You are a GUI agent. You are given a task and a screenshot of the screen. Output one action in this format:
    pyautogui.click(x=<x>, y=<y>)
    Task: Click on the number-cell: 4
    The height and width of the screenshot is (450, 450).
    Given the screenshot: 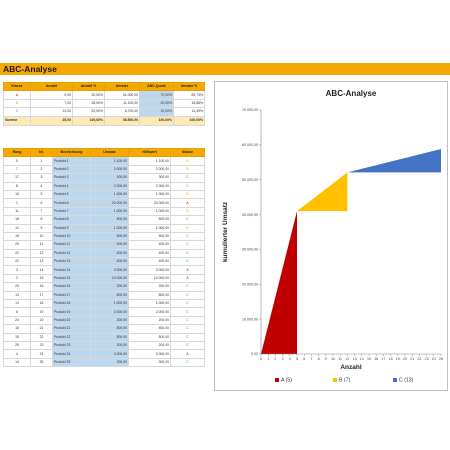 What is the action you would take?
    pyautogui.click(x=41, y=186)
    